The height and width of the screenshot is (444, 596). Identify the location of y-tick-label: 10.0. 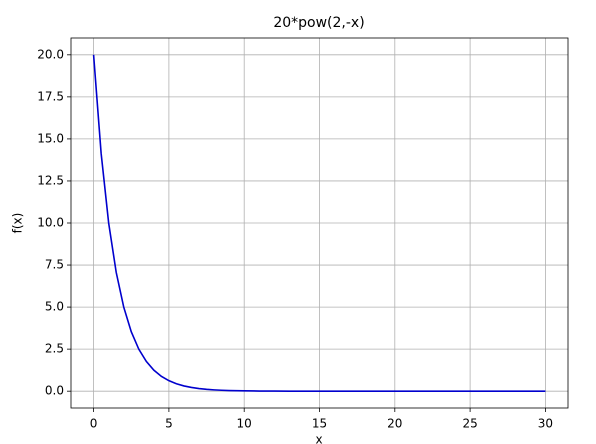
(50, 223).